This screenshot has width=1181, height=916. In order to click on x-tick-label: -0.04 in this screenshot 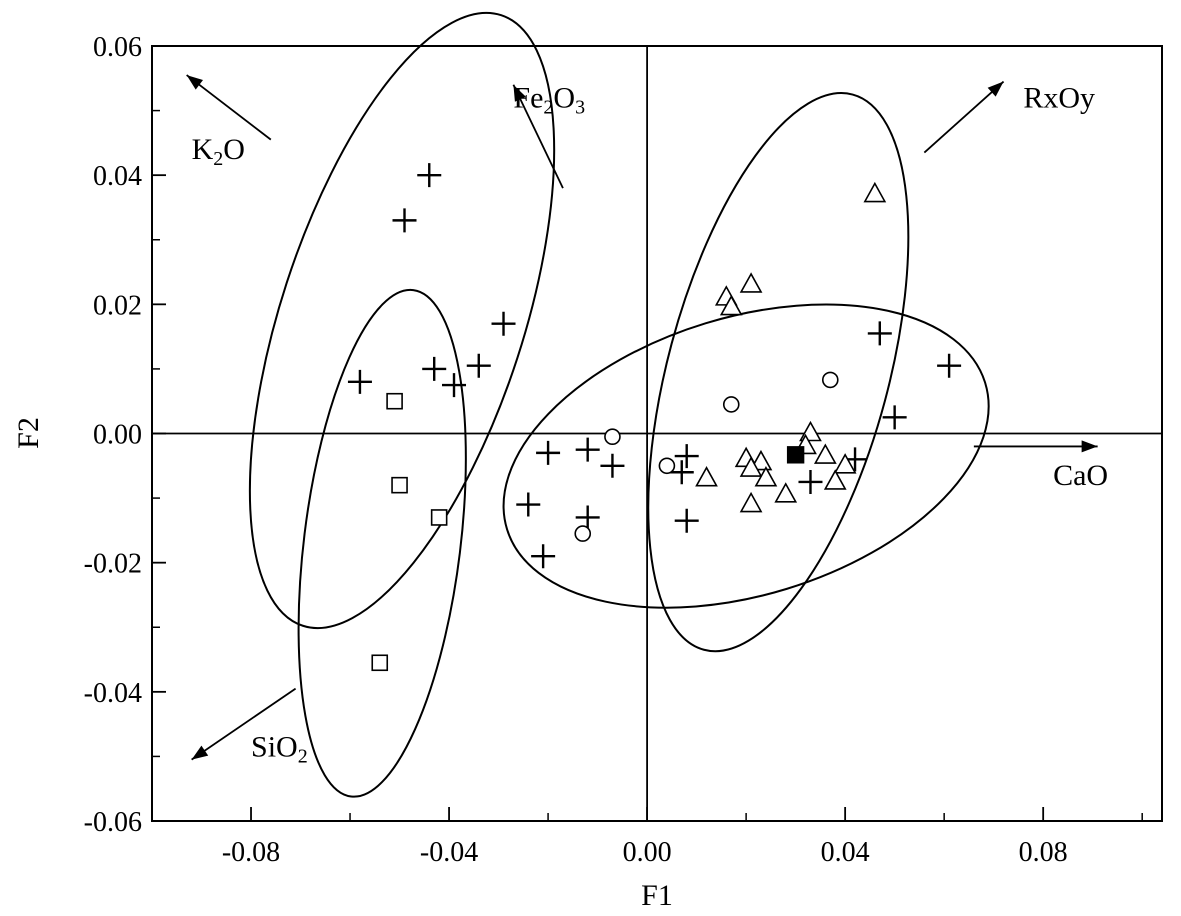, I will do `click(449, 852)`.